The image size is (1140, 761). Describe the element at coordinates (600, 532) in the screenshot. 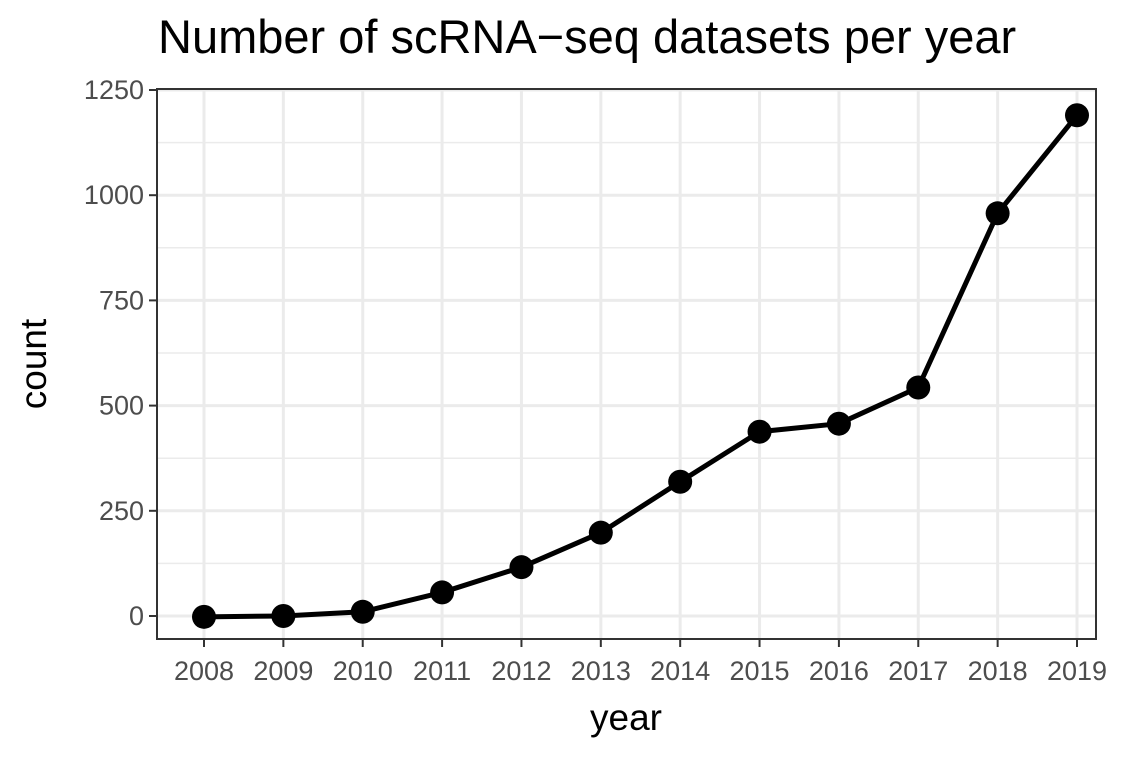

I see `data-point-2013` at that location.